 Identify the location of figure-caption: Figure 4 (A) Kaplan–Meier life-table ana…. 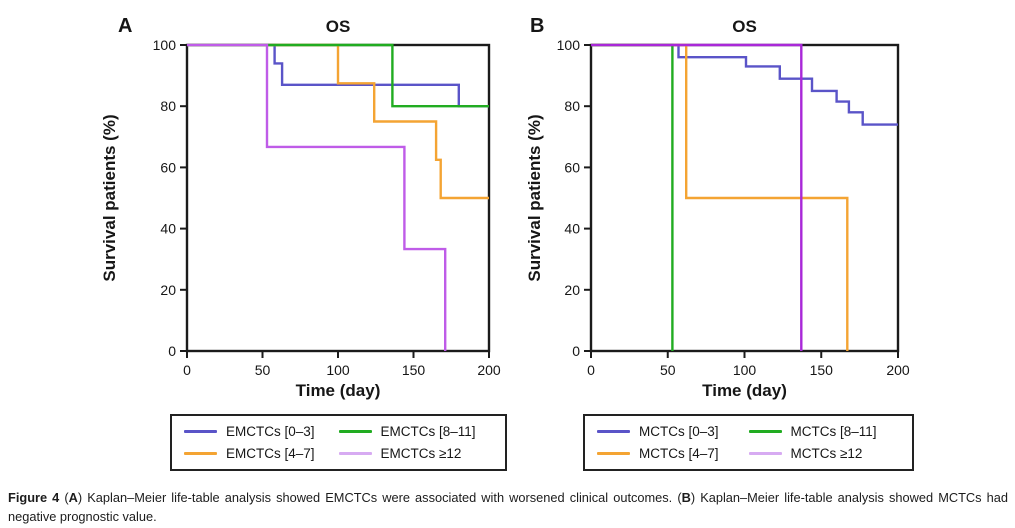
(508, 507).